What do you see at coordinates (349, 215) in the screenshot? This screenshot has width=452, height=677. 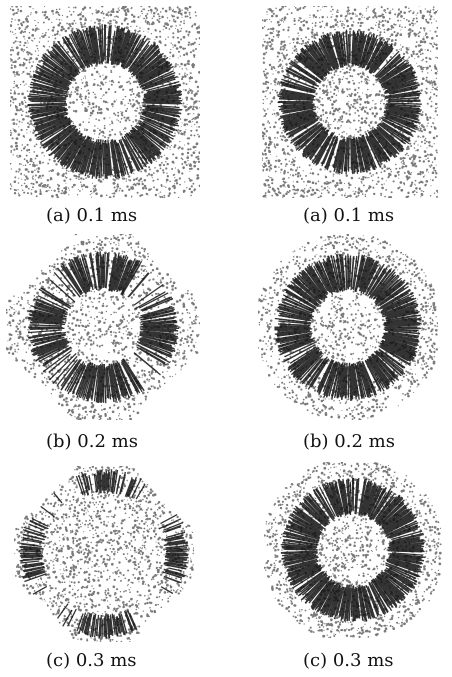 I see `caption-a-right: (a) 0.1 ms` at bounding box center [349, 215].